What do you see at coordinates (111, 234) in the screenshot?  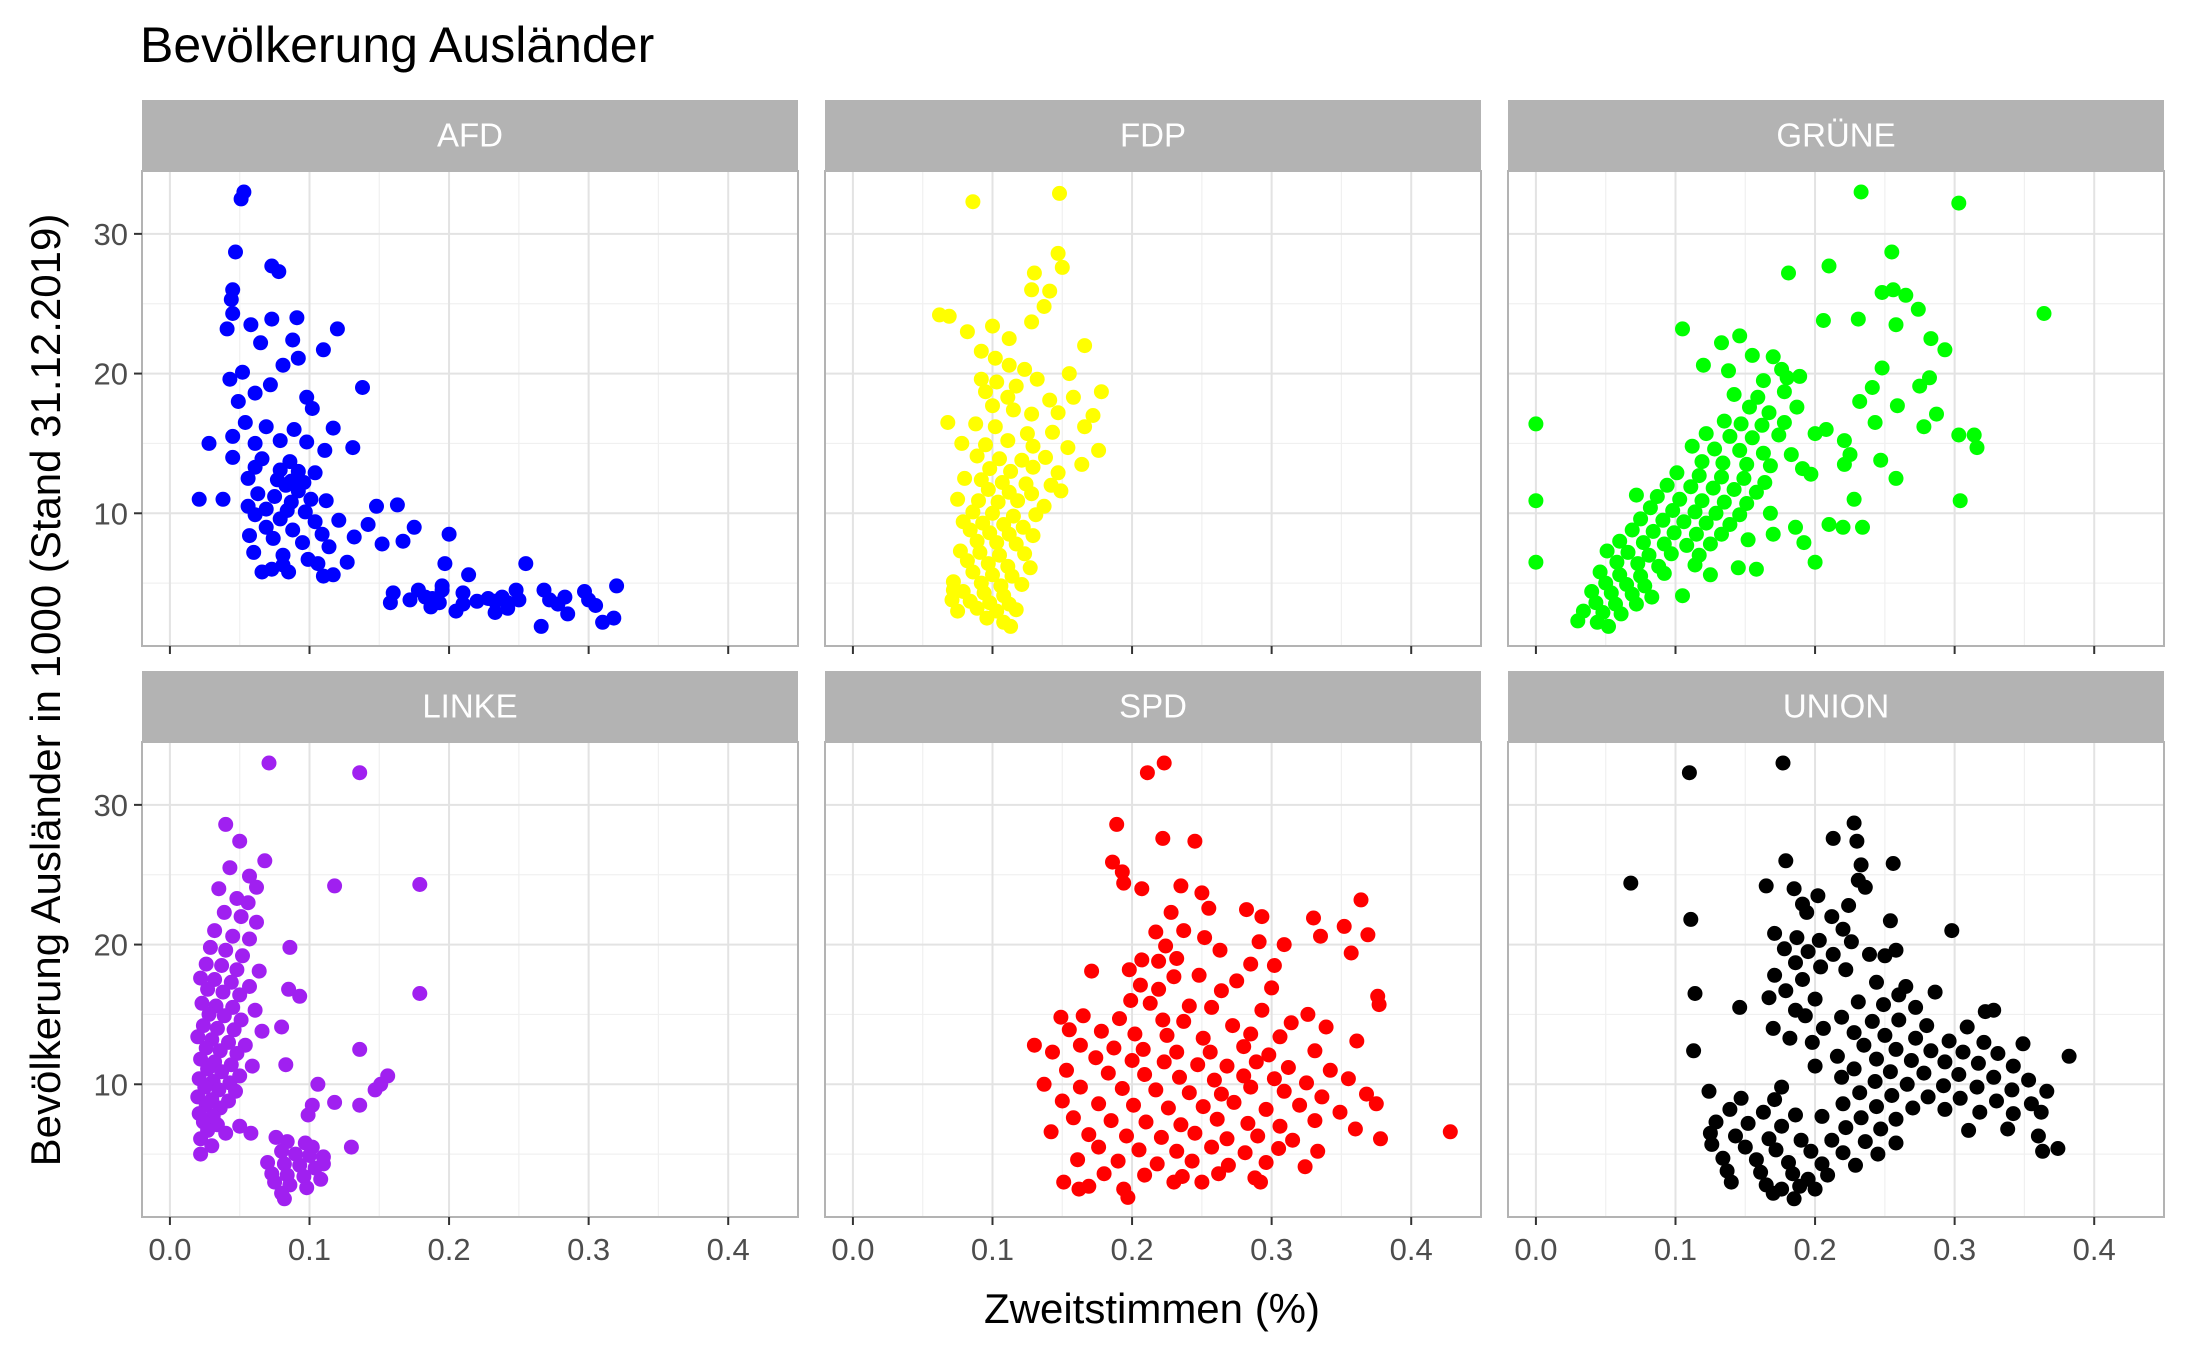 I see `y-tick-label: 30` at bounding box center [111, 234].